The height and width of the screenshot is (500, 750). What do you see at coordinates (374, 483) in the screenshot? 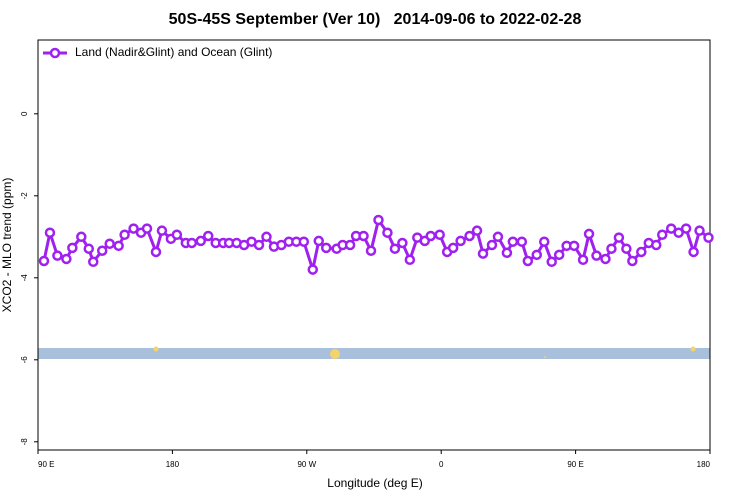
I see `x-axis-label: Longitude (deg E)` at bounding box center [374, 483].